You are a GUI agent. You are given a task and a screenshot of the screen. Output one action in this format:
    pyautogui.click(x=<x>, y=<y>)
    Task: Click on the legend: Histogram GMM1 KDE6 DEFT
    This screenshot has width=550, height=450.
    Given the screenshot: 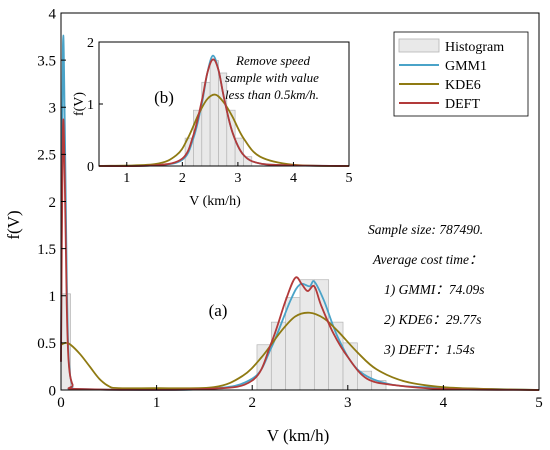 What is the action you would take?
    pyautogui.click(x=461, y=74)
    